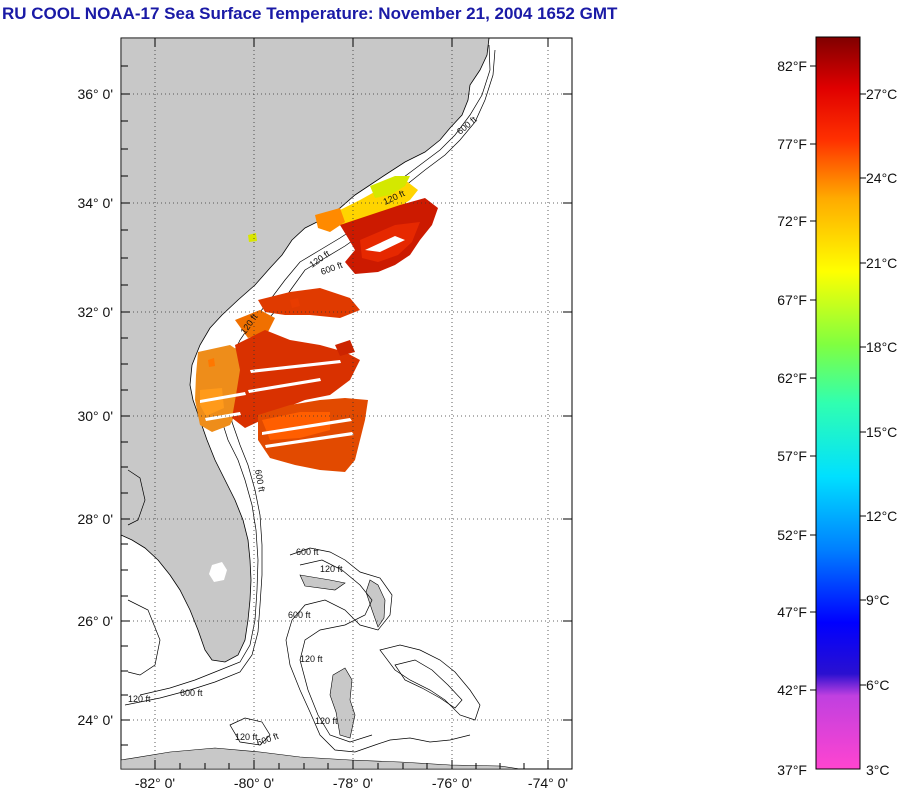 The height and width of the screenshot is (793, 905). What do you see at coordinates (792, 66) in the screenshot?
I see `colorbar-f-label: 82°F` at bounding box center [792, 66].